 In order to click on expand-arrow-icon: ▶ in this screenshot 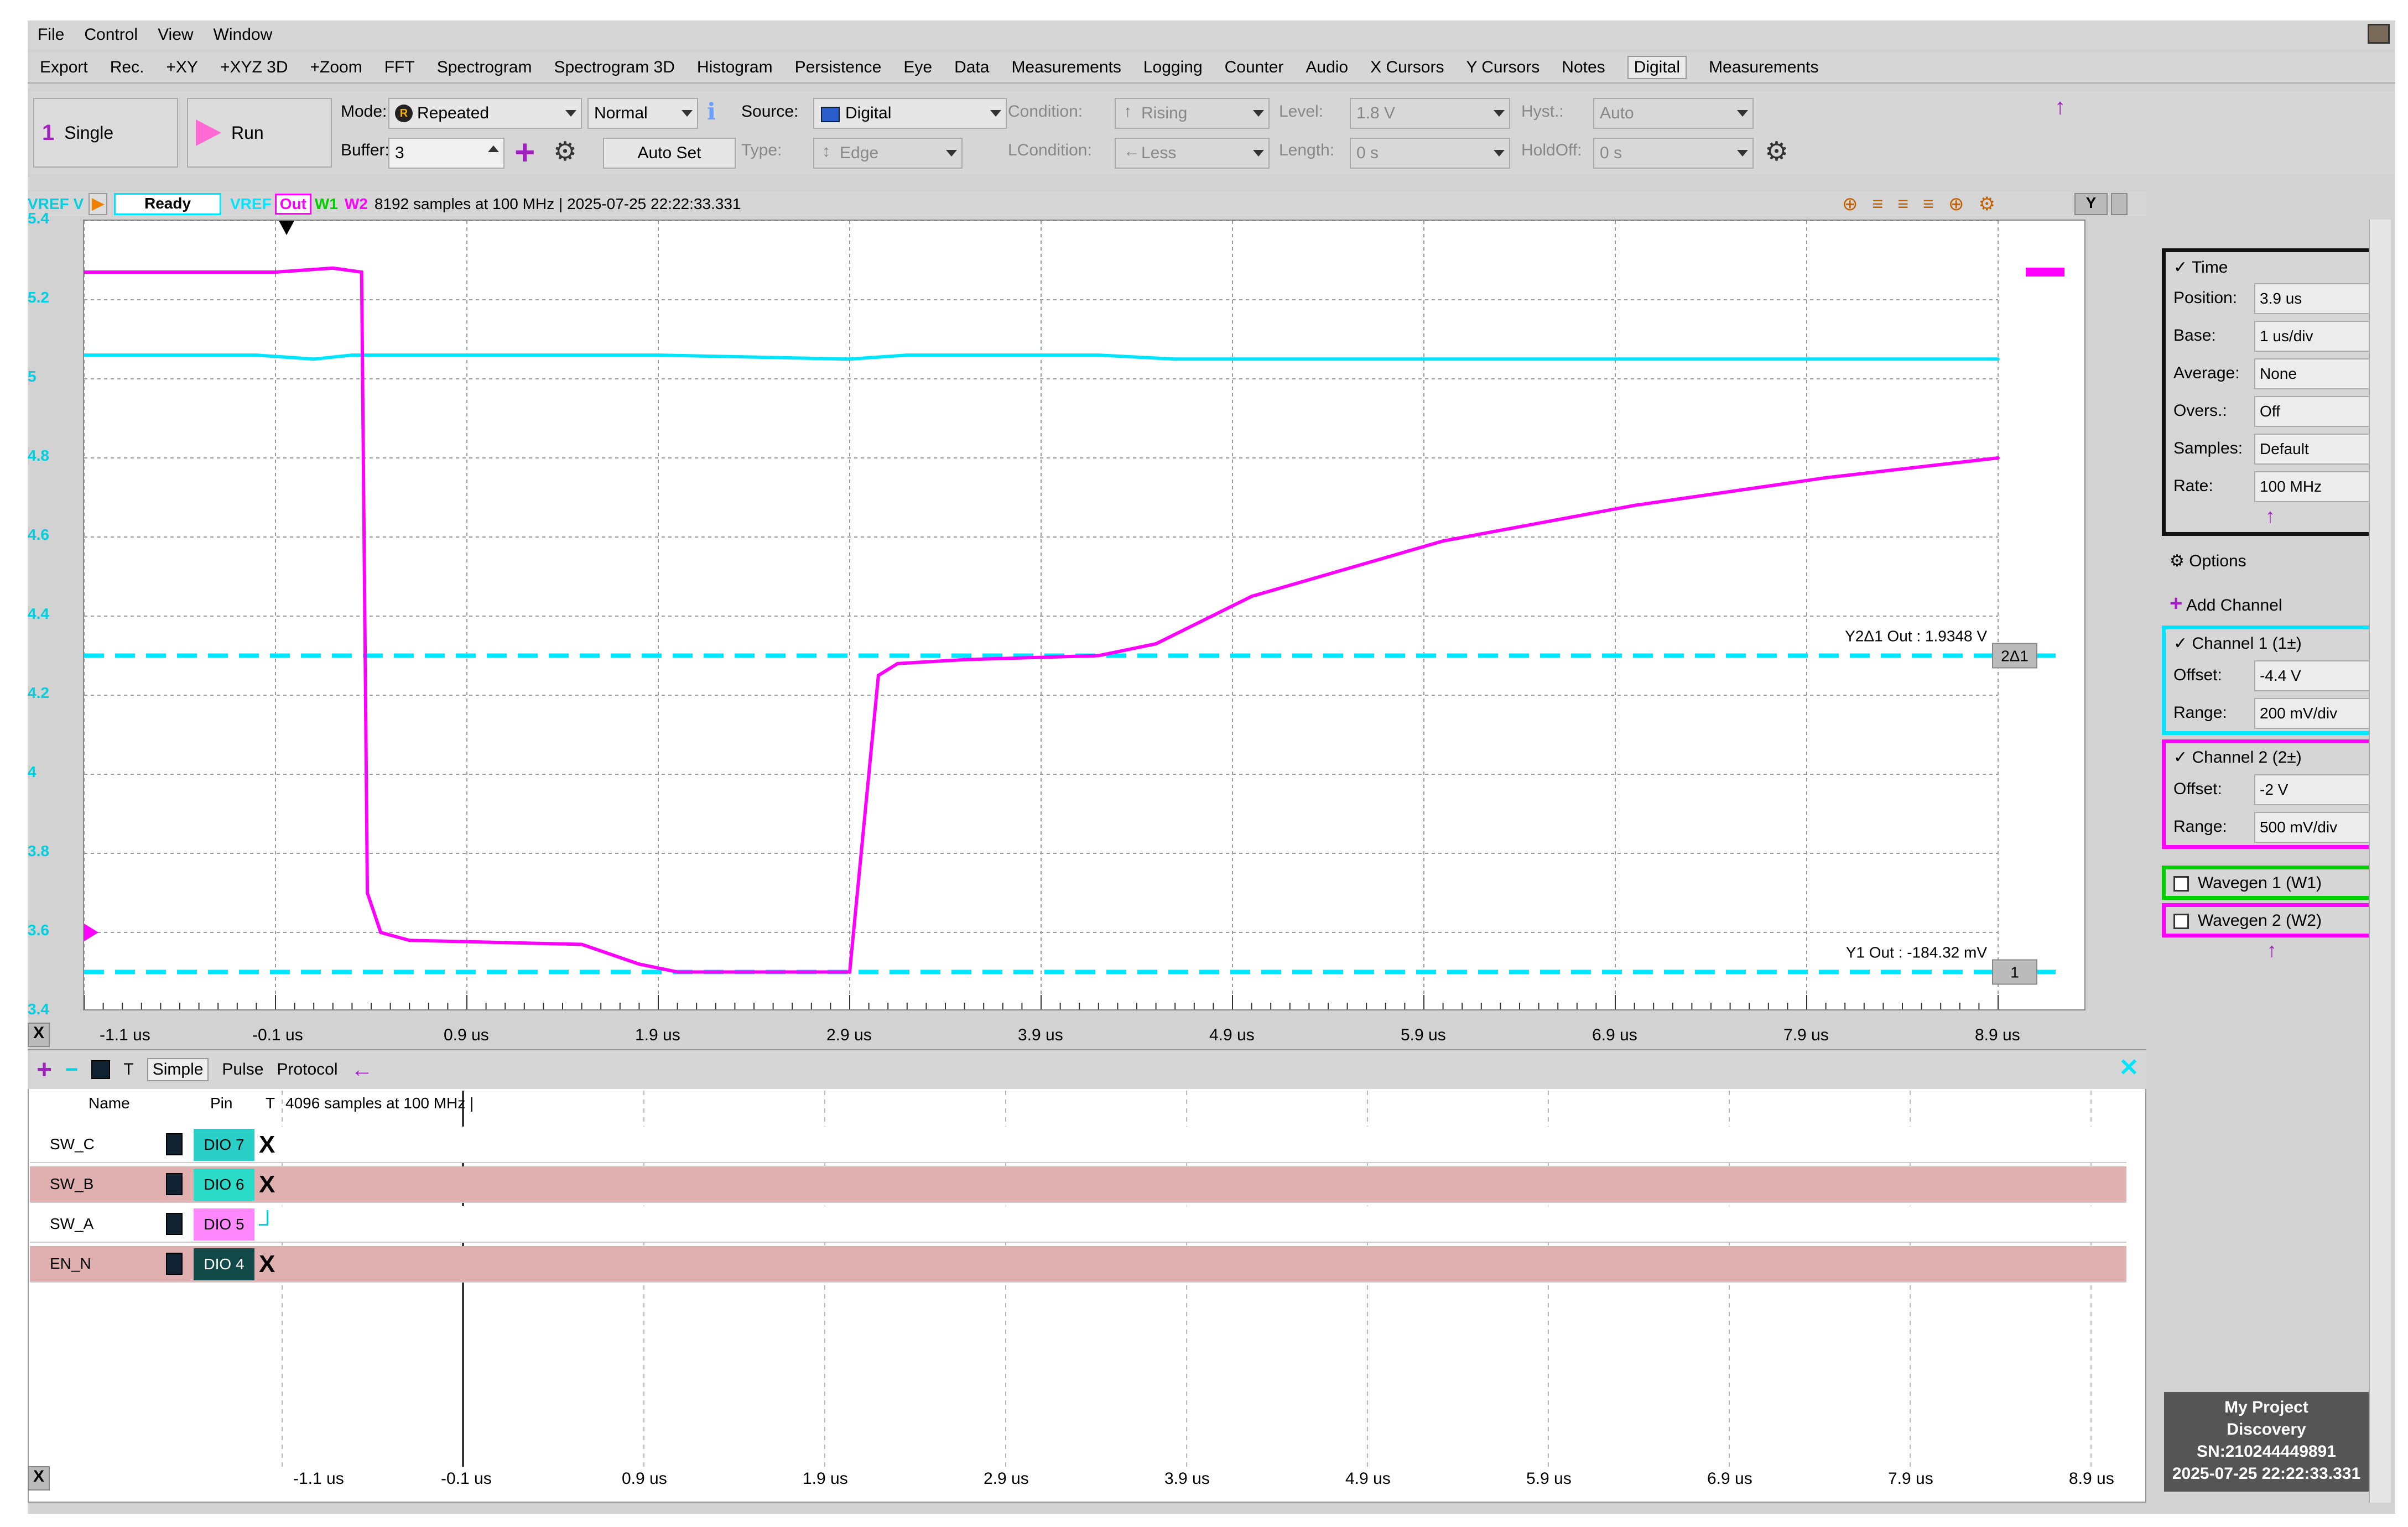, I will do `click(98, 204)`.